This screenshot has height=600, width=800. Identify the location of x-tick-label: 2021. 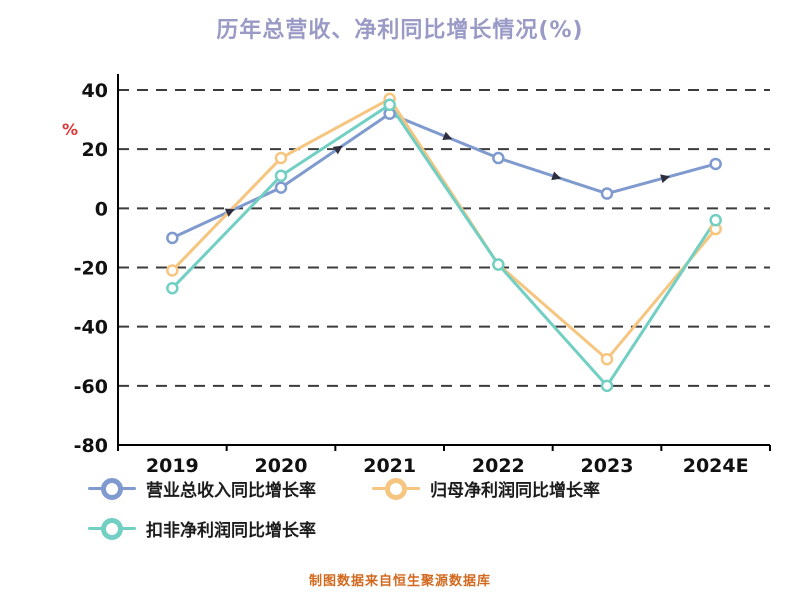
(389, 465).